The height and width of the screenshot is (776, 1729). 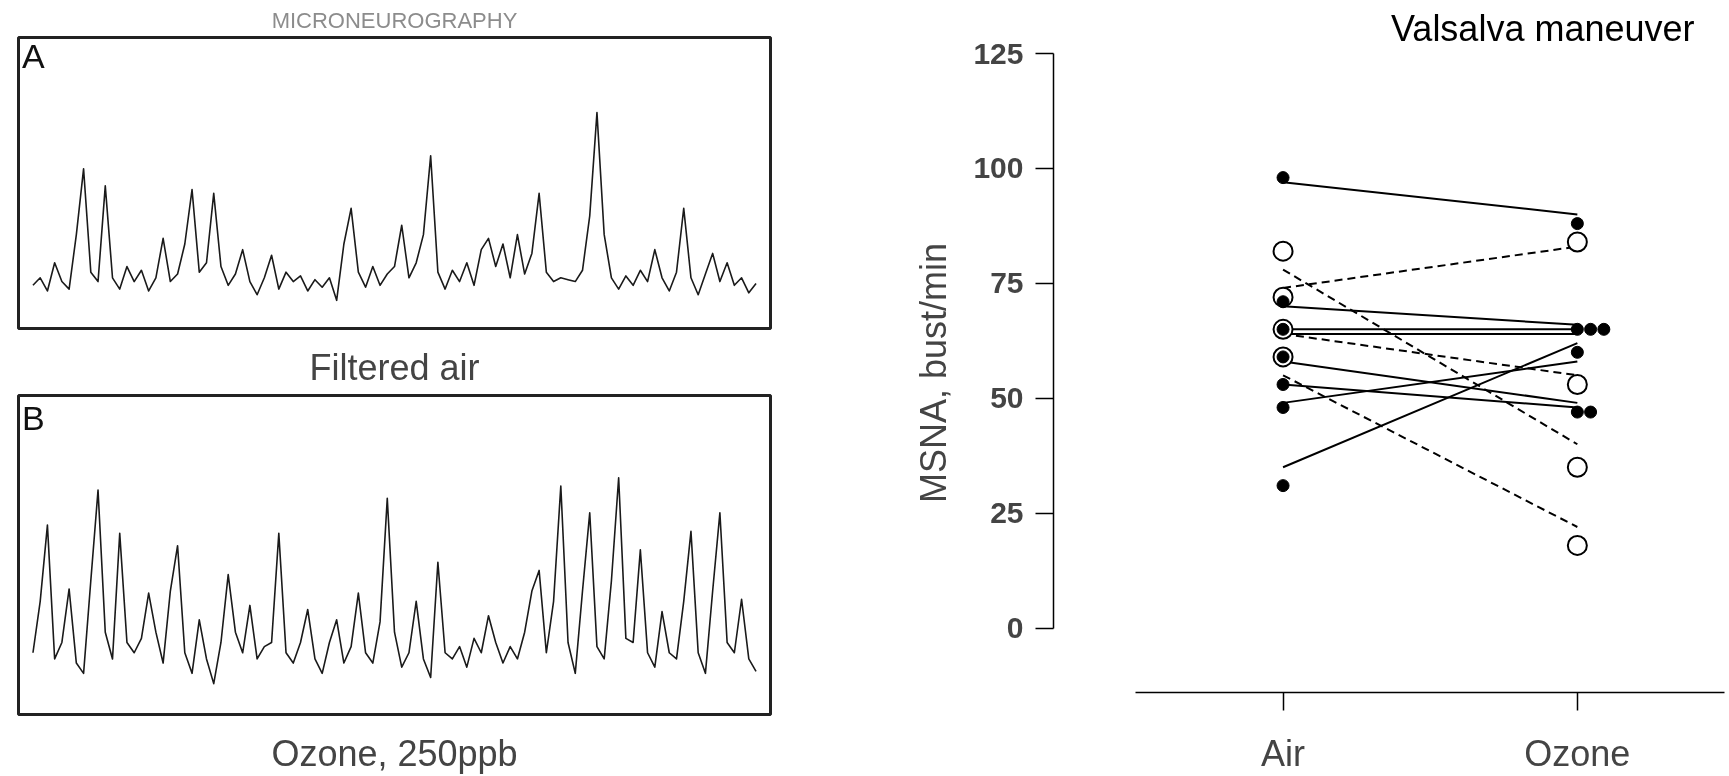 What do you see at coordinates (34, 56) in the screenshot?
I see `text: A` at bounding box center [34, 56].